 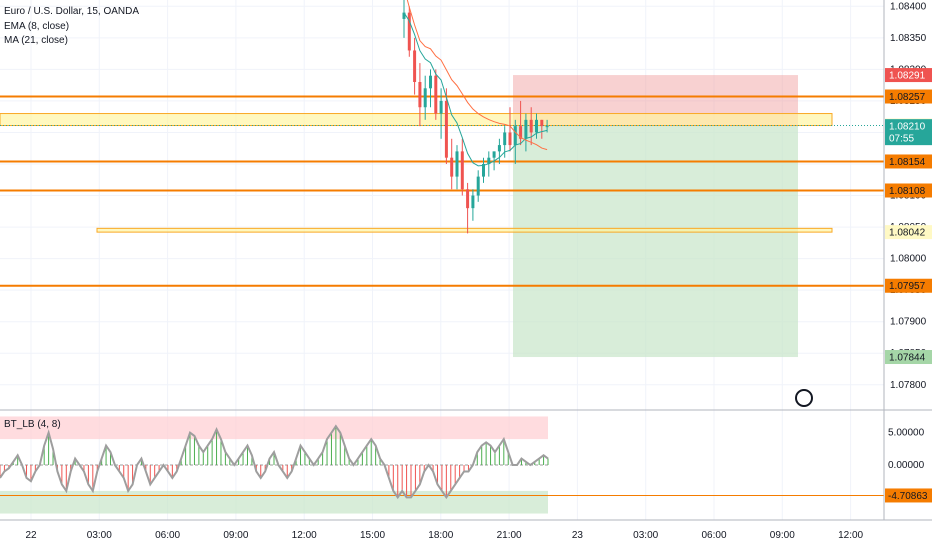 What do you see at coordinates (464, 230) in the screenshot?
I see `demand-zone` at bounding box center [464, 230].